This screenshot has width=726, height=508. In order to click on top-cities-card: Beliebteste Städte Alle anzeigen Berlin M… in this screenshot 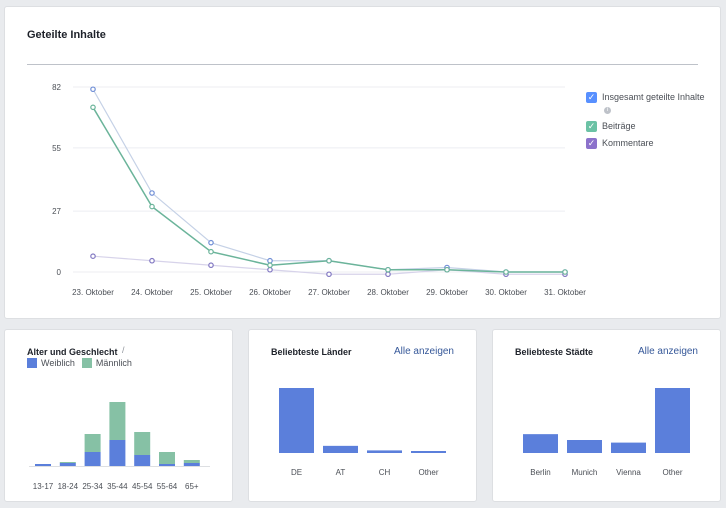, I will do `click(606, 415)`.